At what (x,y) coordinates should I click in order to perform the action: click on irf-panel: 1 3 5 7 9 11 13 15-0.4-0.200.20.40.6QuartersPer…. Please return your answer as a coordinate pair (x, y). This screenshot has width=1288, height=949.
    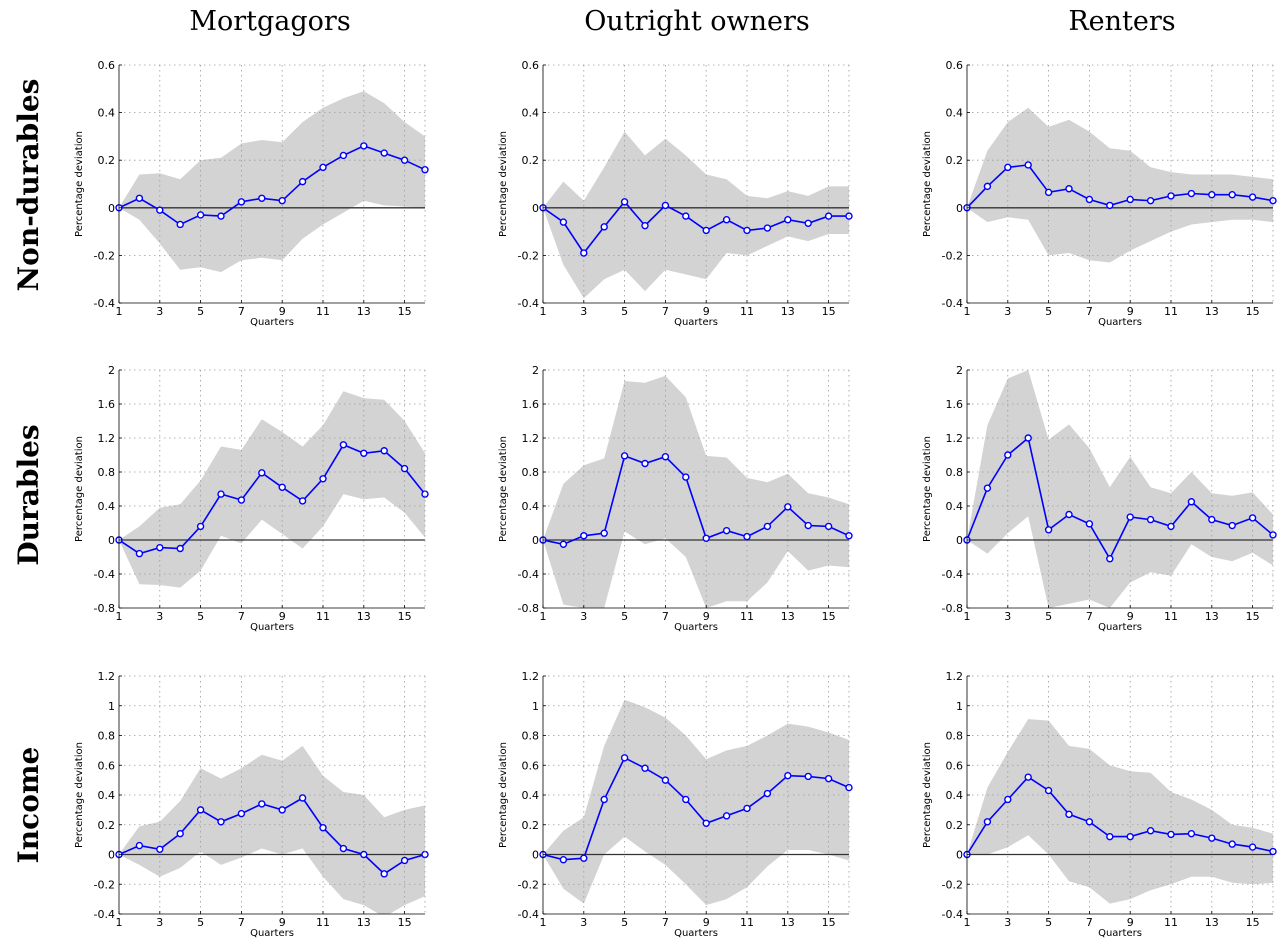
    Looking at the image, I should click on (675, 193).